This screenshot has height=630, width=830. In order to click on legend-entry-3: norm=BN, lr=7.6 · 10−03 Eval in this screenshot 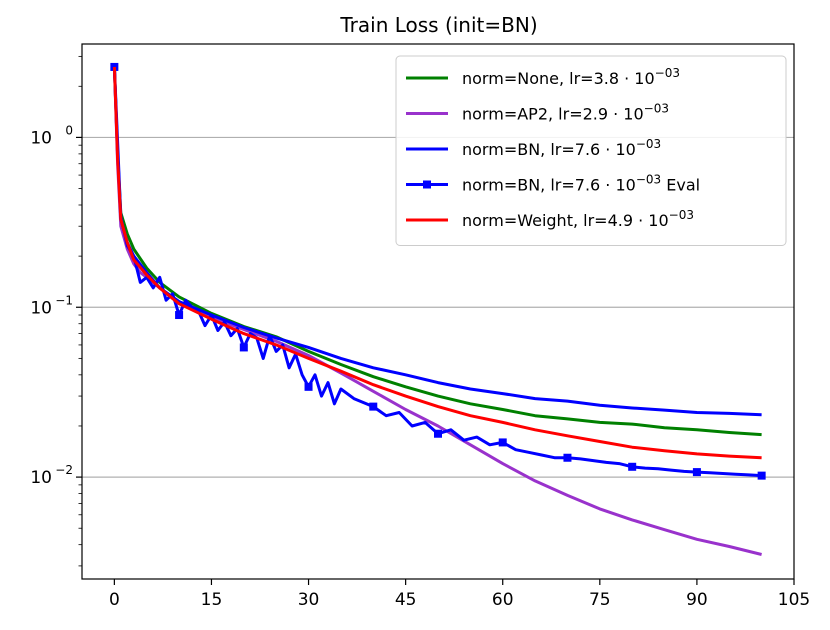, I will do `click(553, 184)`.